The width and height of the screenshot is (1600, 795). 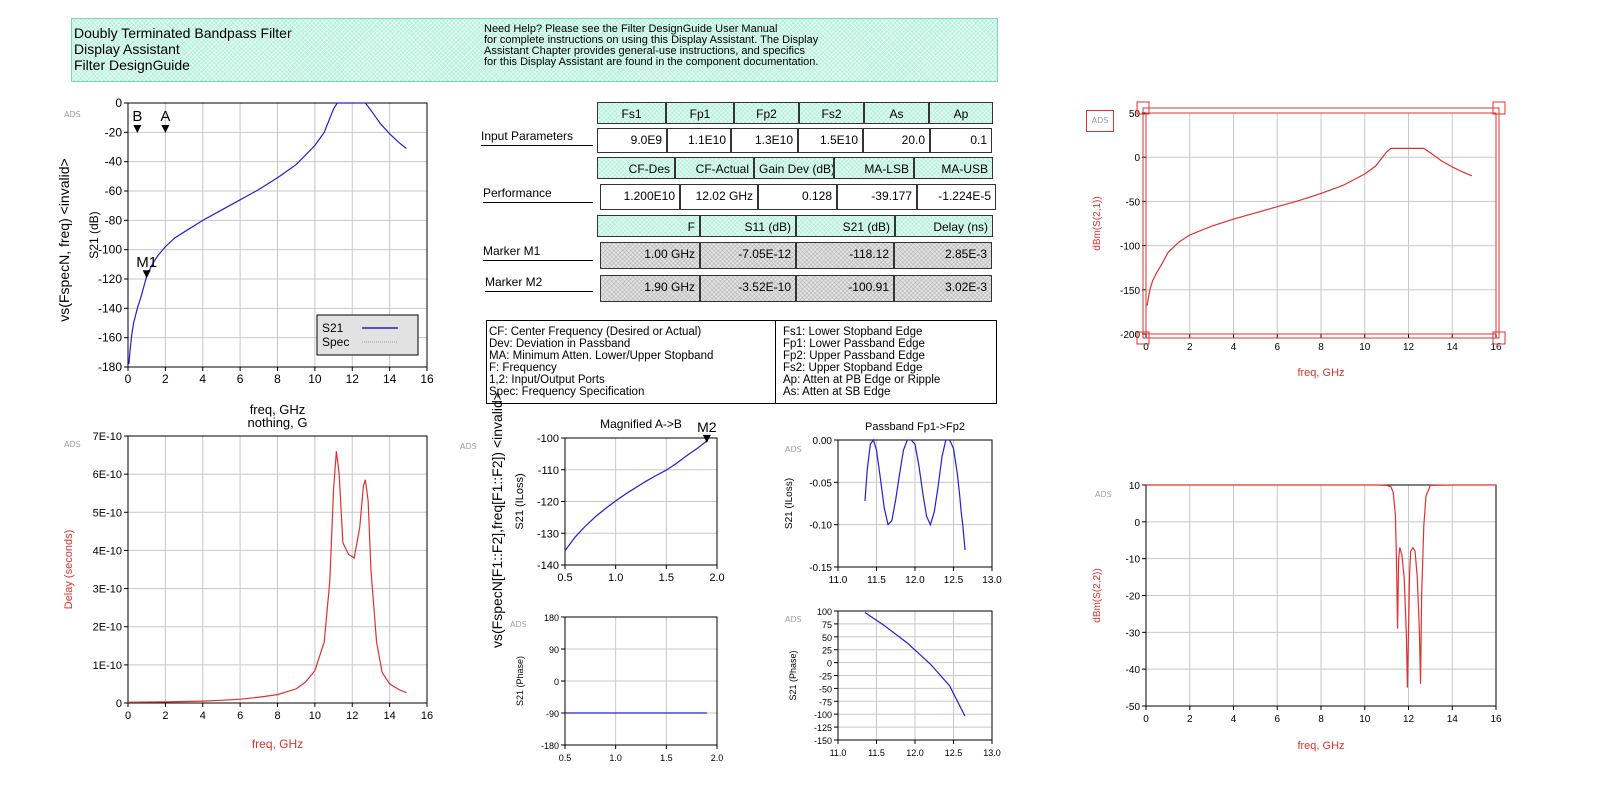 What do you see at coordinates (992, 580) in the screenshot?
I see `x-tick-label: 13.0` at bounding box center [992, 580].